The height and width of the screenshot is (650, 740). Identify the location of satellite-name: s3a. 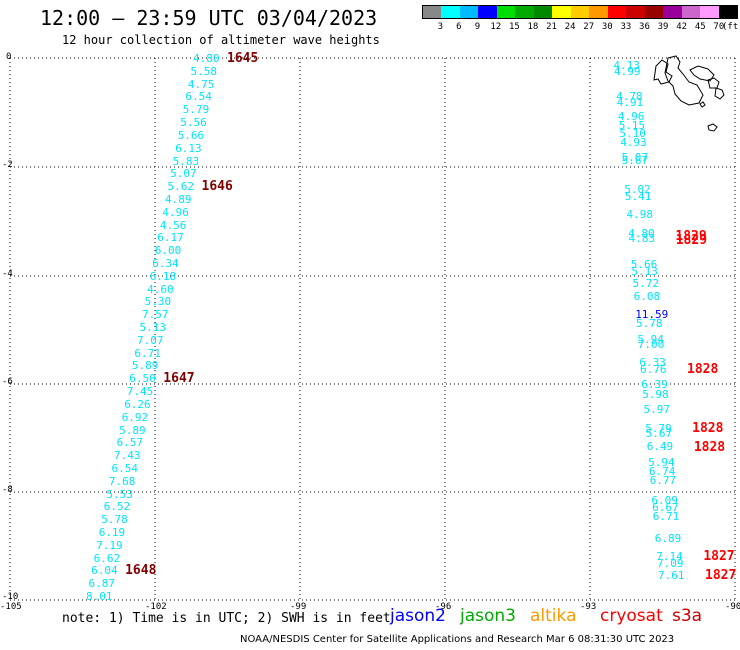
(687, 616).